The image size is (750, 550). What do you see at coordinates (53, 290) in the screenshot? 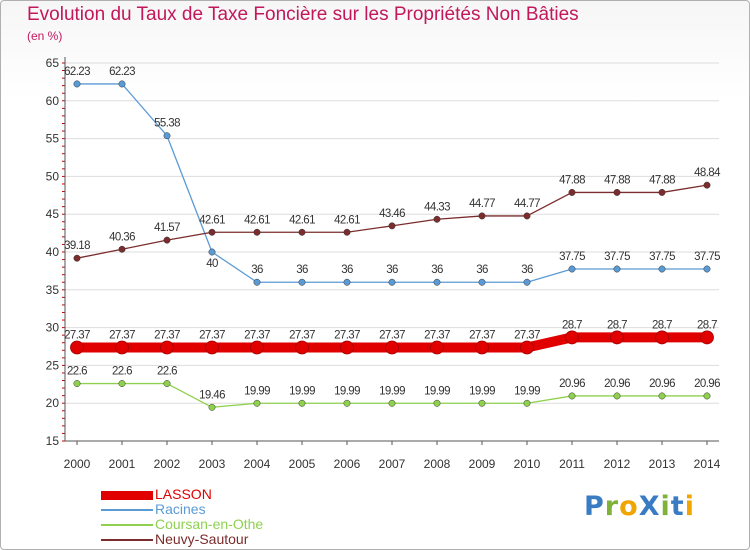
I see `y-tick-label: 35` at bounding box center [53, 290].